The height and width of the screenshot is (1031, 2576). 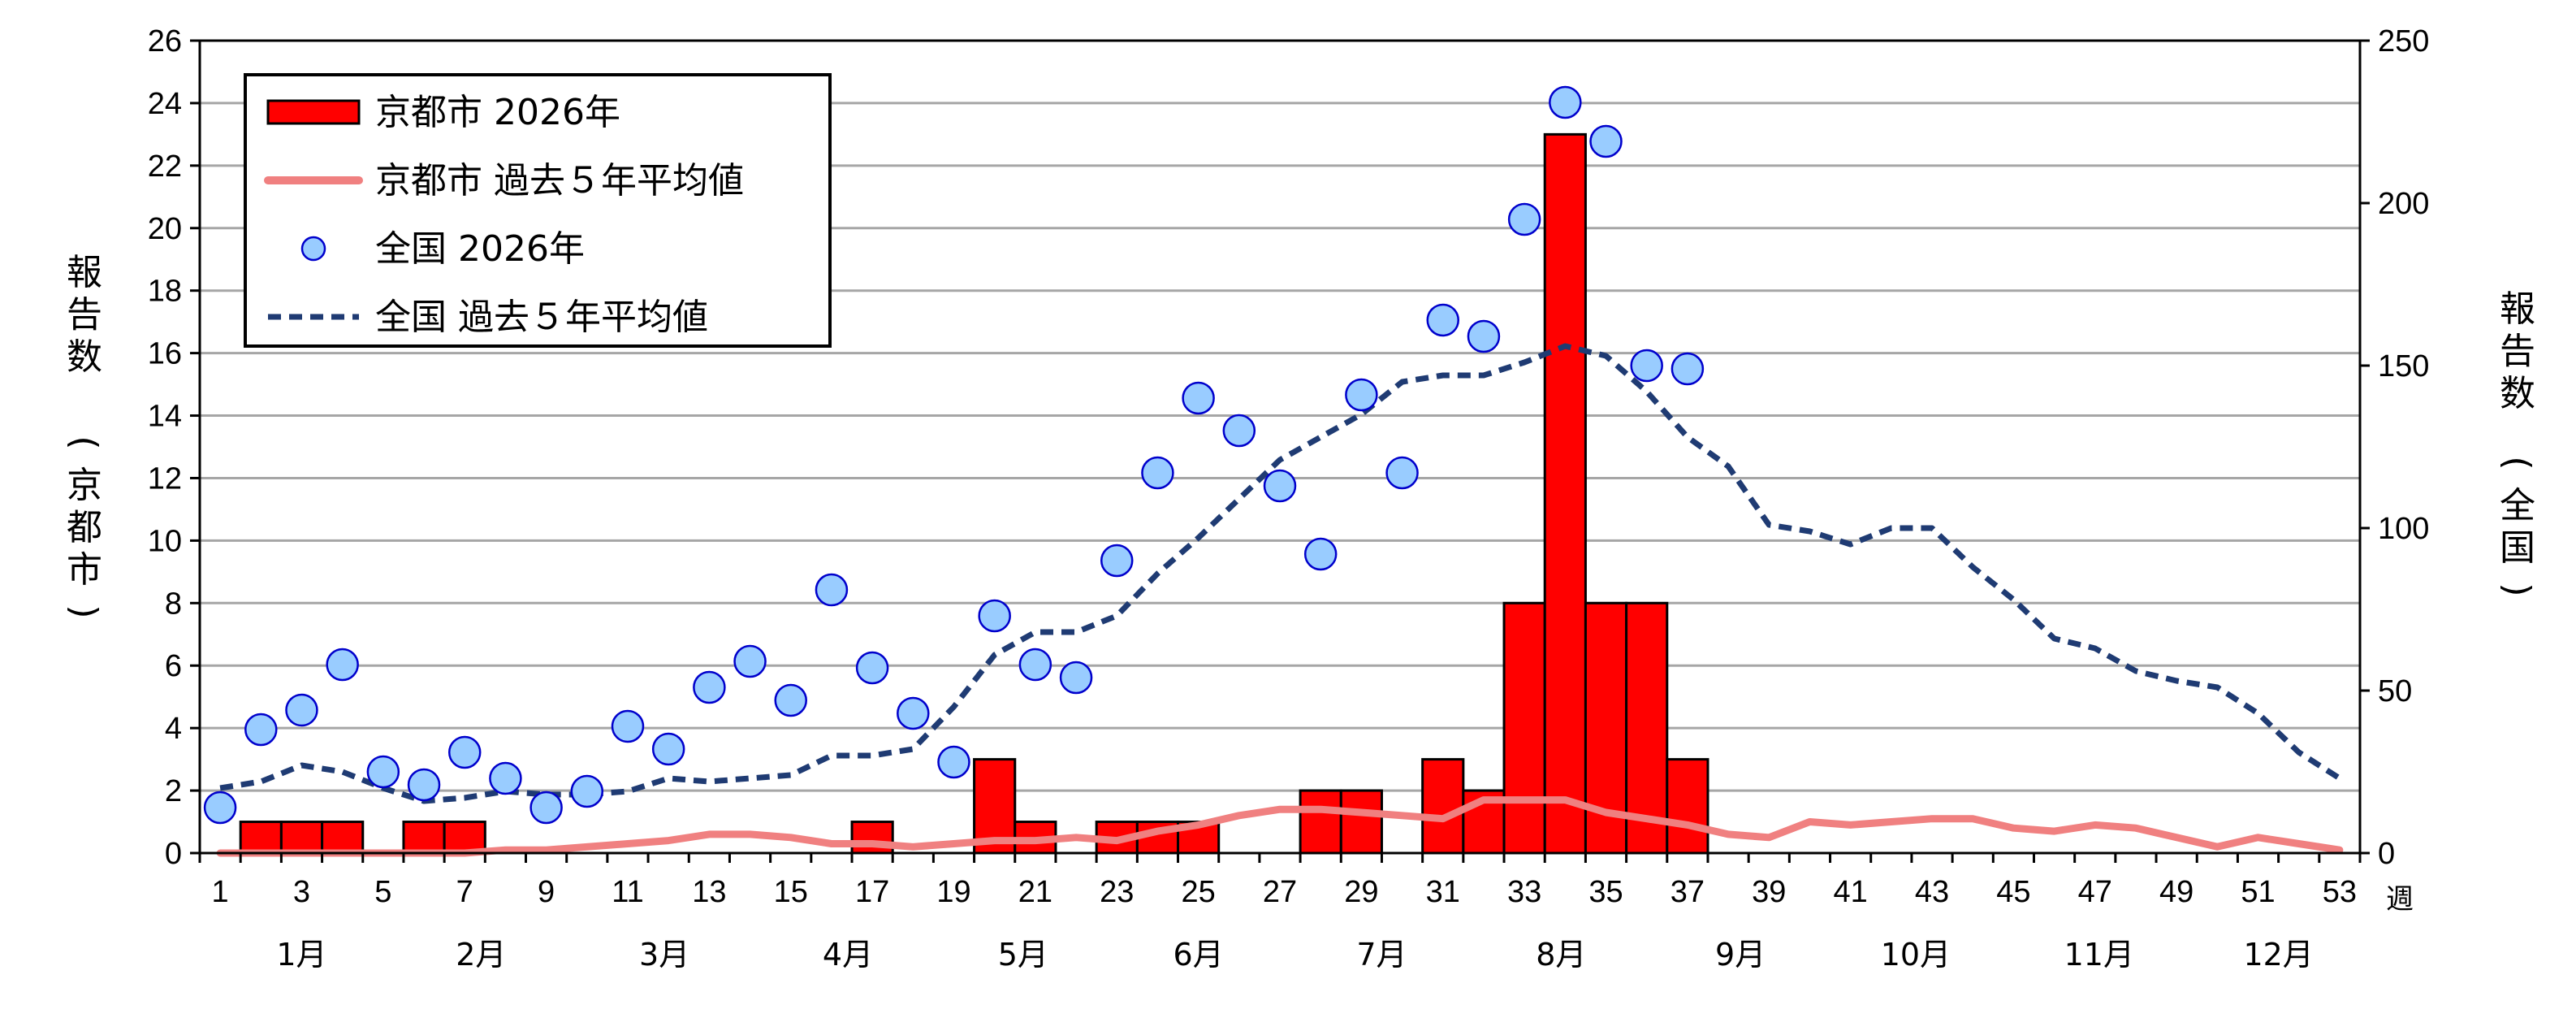 What do you see at coordinates (1741, 955) in the screenshot?
I see `month-label: 9月` at bounding box center [1741, 955].